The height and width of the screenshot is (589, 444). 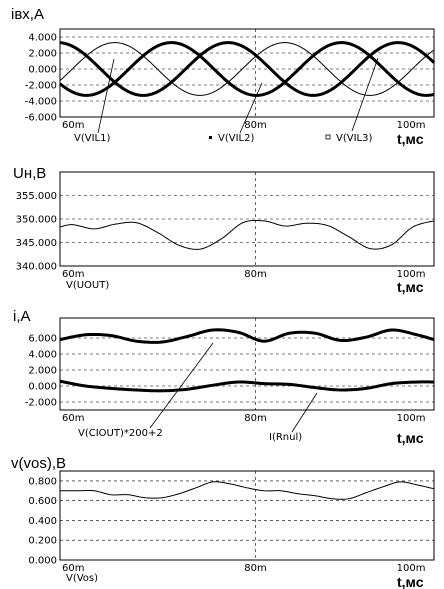 What do you see at coordinates (22, 316) in the screenshot?
I see `panel-3-title: i,A` at bounding box center [22, 316].